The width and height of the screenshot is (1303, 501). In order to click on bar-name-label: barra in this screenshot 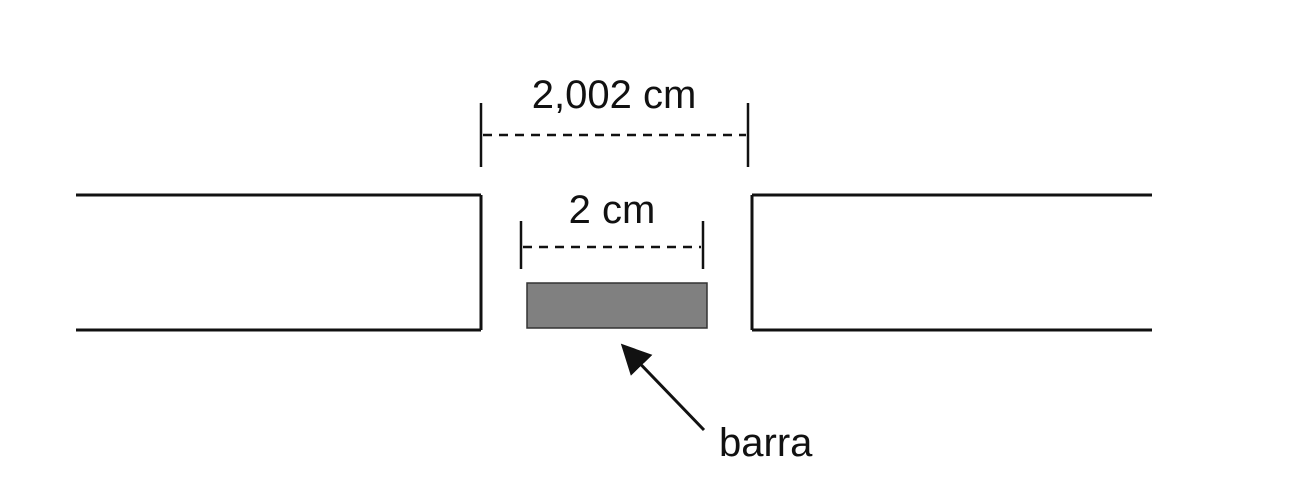, I will do `click(766, 443)`.